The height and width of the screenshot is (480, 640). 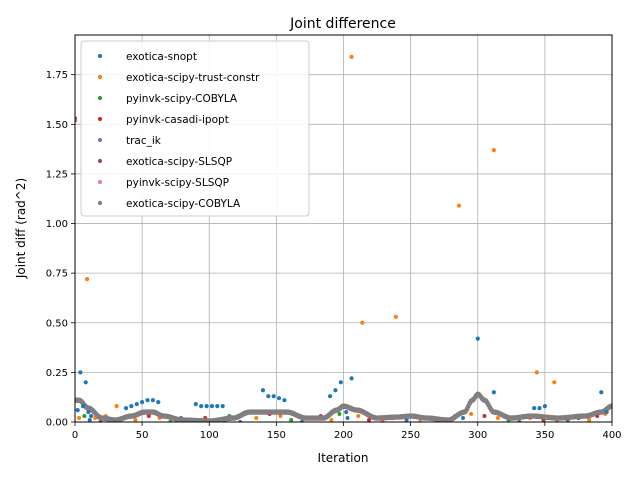 I want to click on x-tick-label: 200, so click(x=343, y=435).